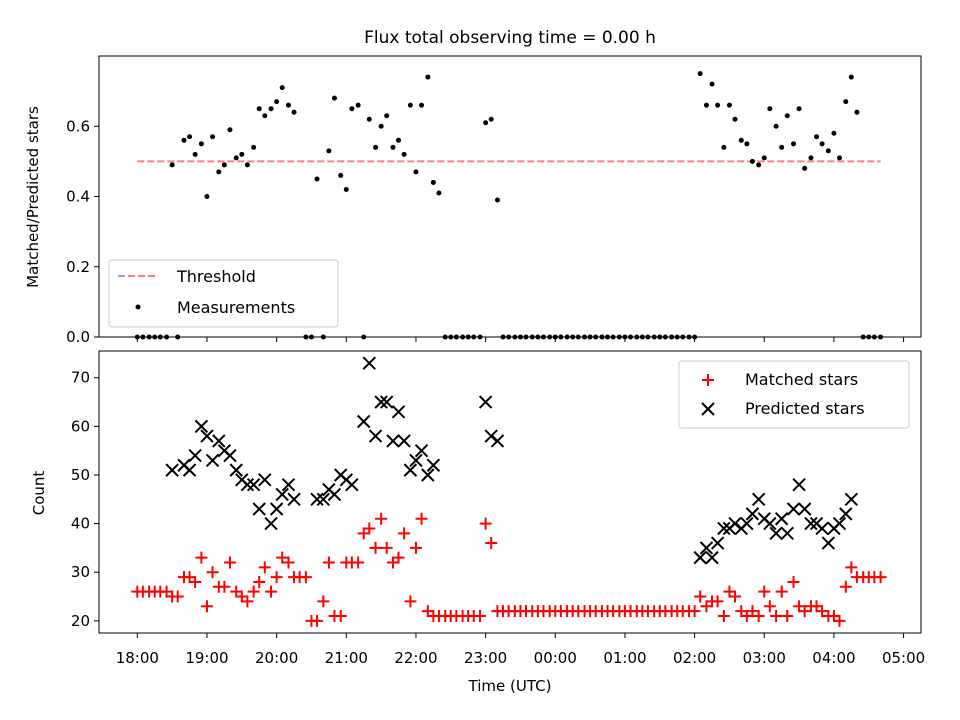 The width and height of the screenshot is (960, 720). I want to click on legend-matched-label: Matched stars, so click(801, 379).